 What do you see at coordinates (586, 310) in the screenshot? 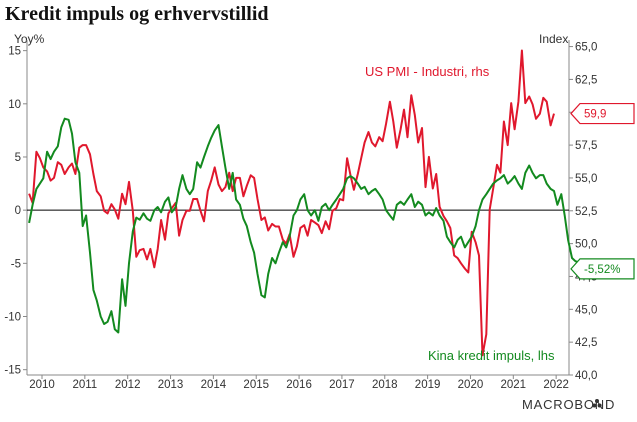
I see `right-tick-label: 45,0` at bounding box center [586, 310].